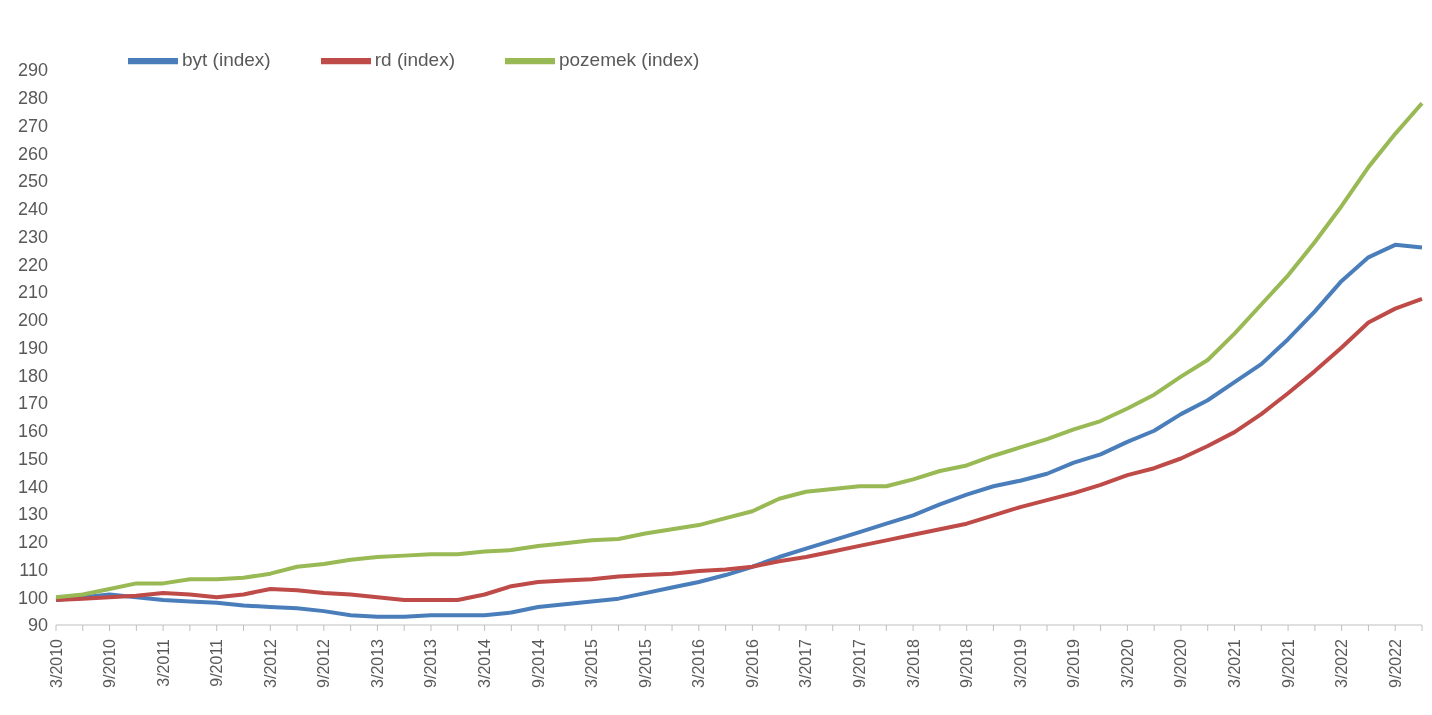  Describe the element at coordinates (1235, 663) in the screenshot. I see `x-tick-label: 3/2021` at that location.